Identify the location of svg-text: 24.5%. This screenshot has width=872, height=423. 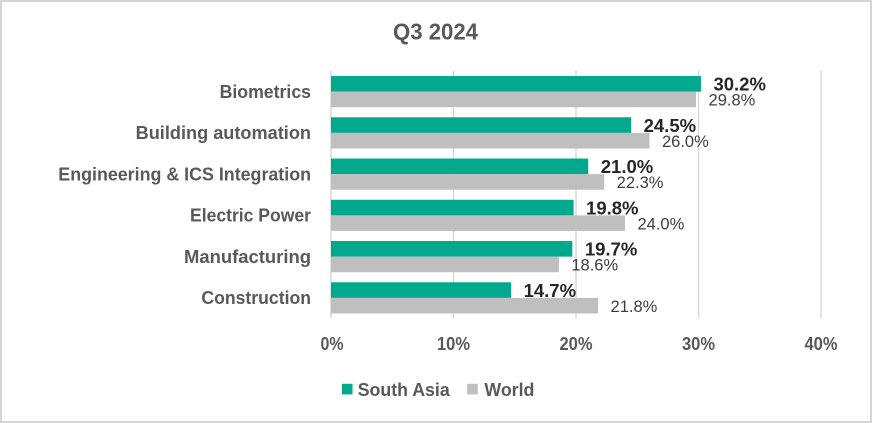
(670, 125).